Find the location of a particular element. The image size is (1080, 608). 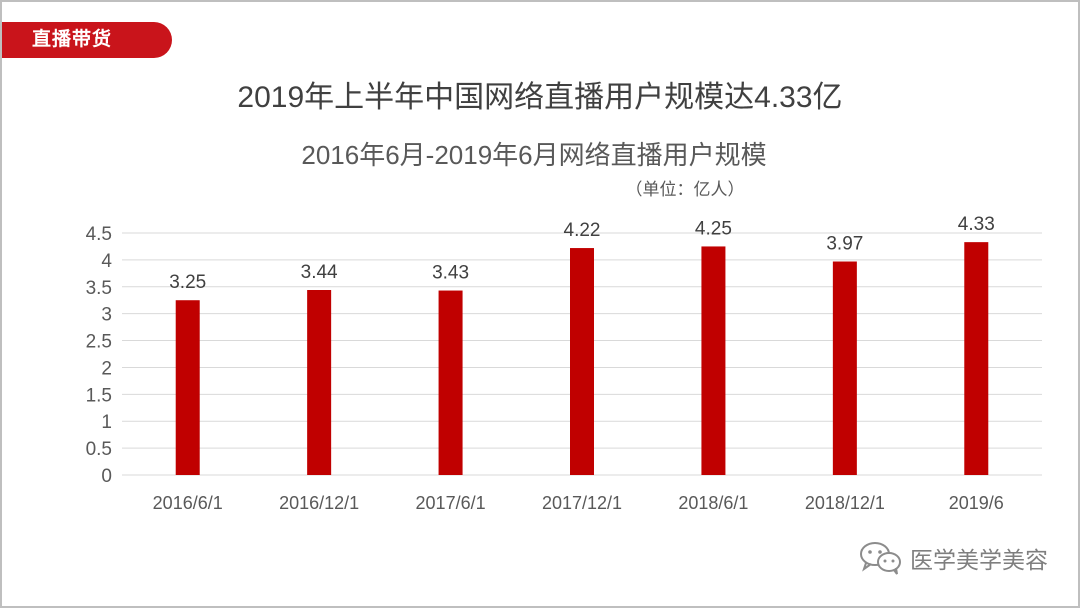

y-tick-label: 0.5 is located at coordinates (99, 449).